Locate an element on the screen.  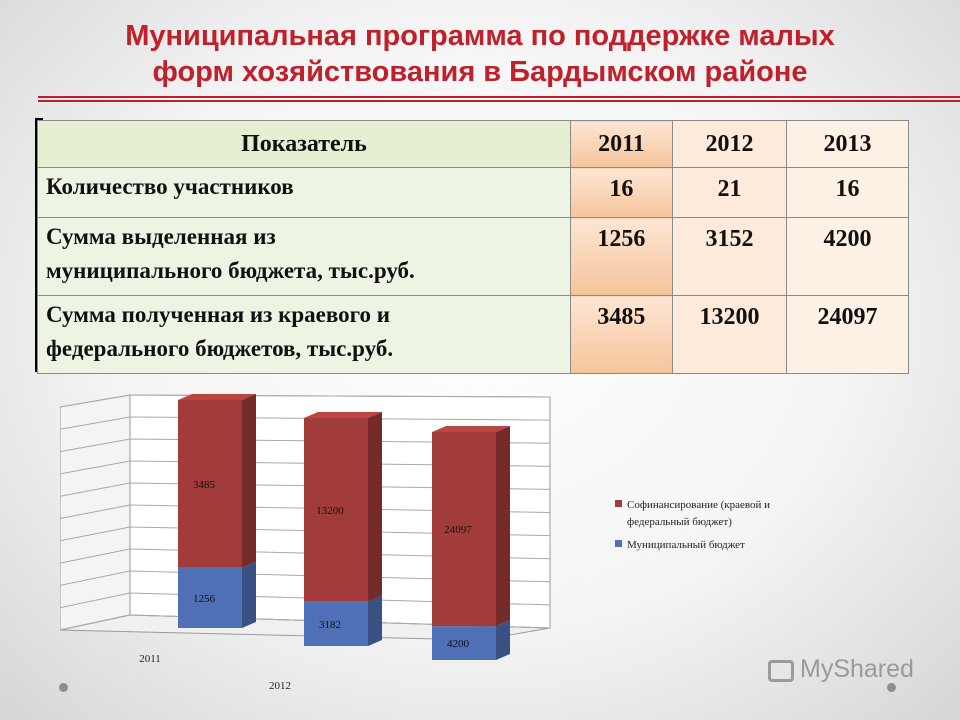
cell-participants-2012: 21 is located at coordinates (729, 192).